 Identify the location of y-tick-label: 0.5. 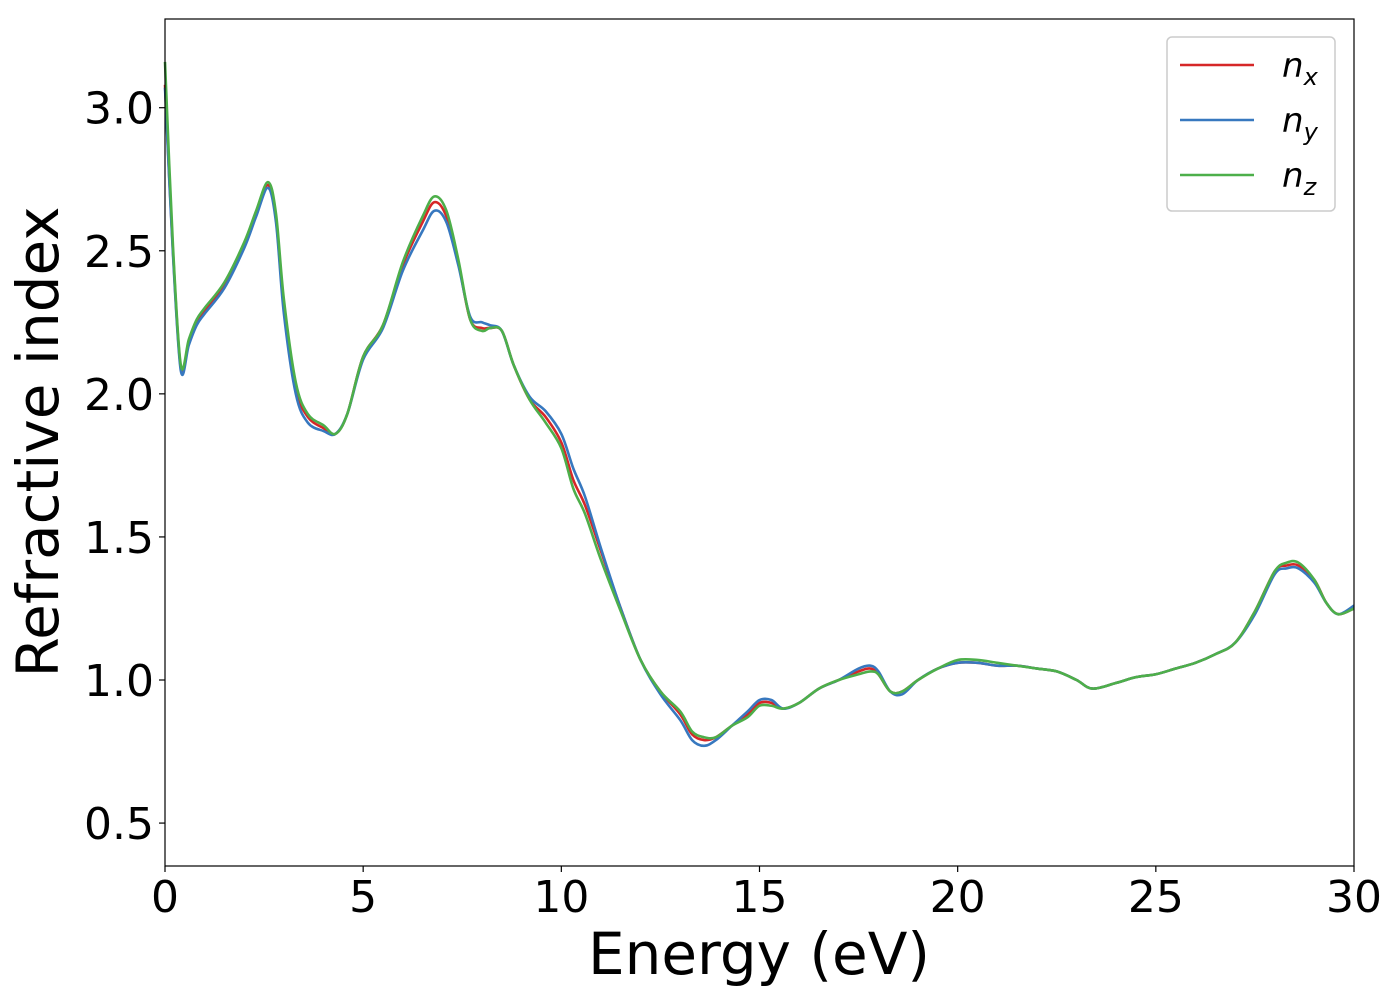
(119, 824).